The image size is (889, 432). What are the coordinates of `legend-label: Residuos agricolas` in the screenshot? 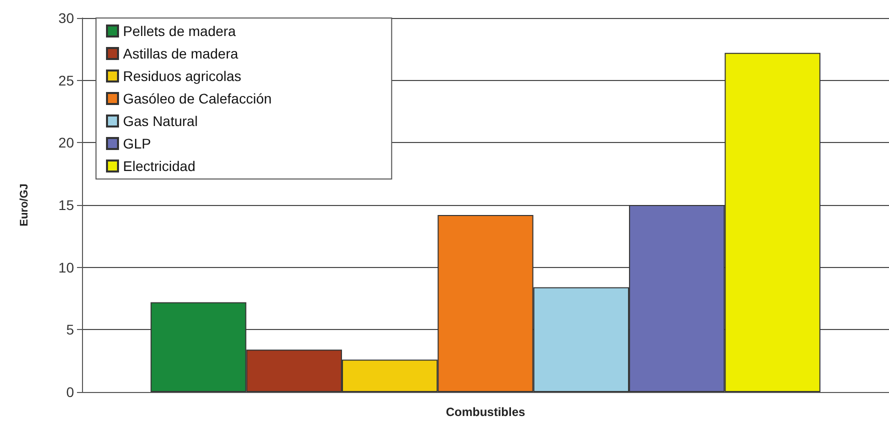 It's located at (182, 76).